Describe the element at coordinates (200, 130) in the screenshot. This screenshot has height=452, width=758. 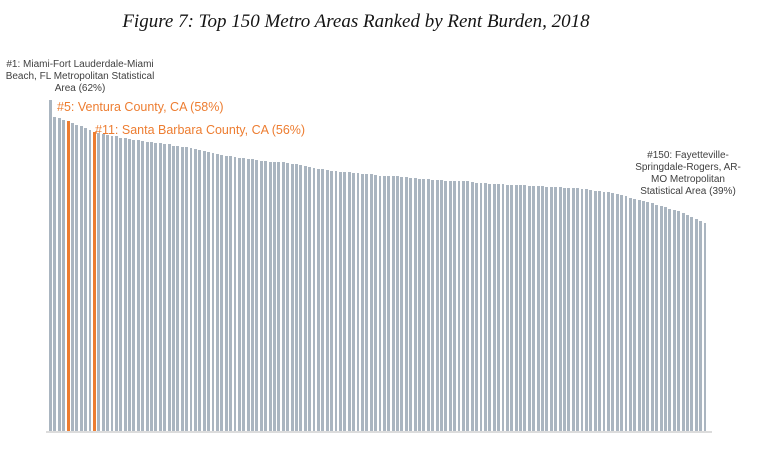
I see `annotation-rank11-santa-barbara: #11: Santa Barbara County, CA (56%)` at that location.